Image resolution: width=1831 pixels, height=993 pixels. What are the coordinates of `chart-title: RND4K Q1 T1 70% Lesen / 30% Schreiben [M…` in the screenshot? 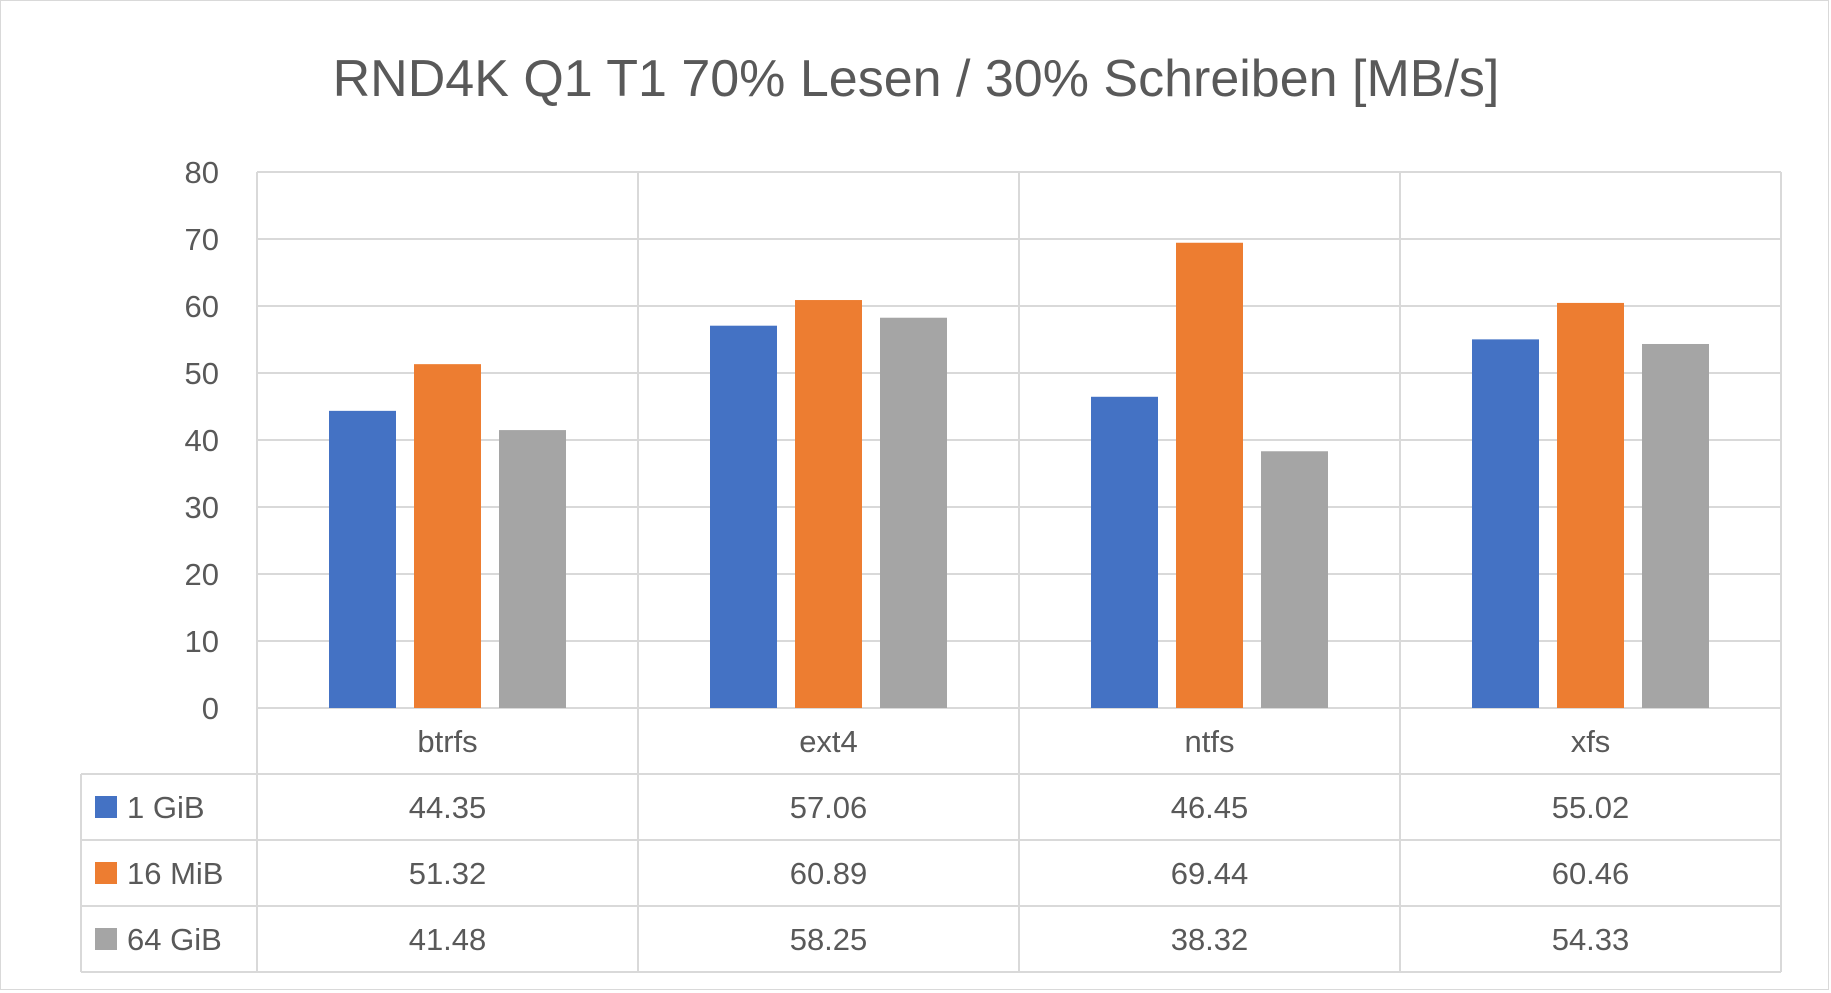 It's located at (916, 79).